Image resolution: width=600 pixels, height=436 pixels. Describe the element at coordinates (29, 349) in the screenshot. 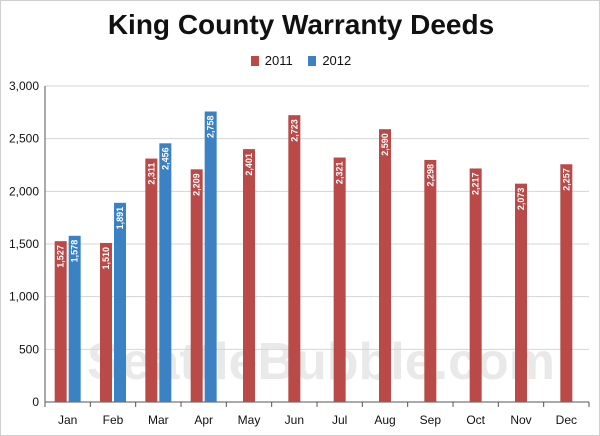

I see `y-tick-label: 500` at that location.